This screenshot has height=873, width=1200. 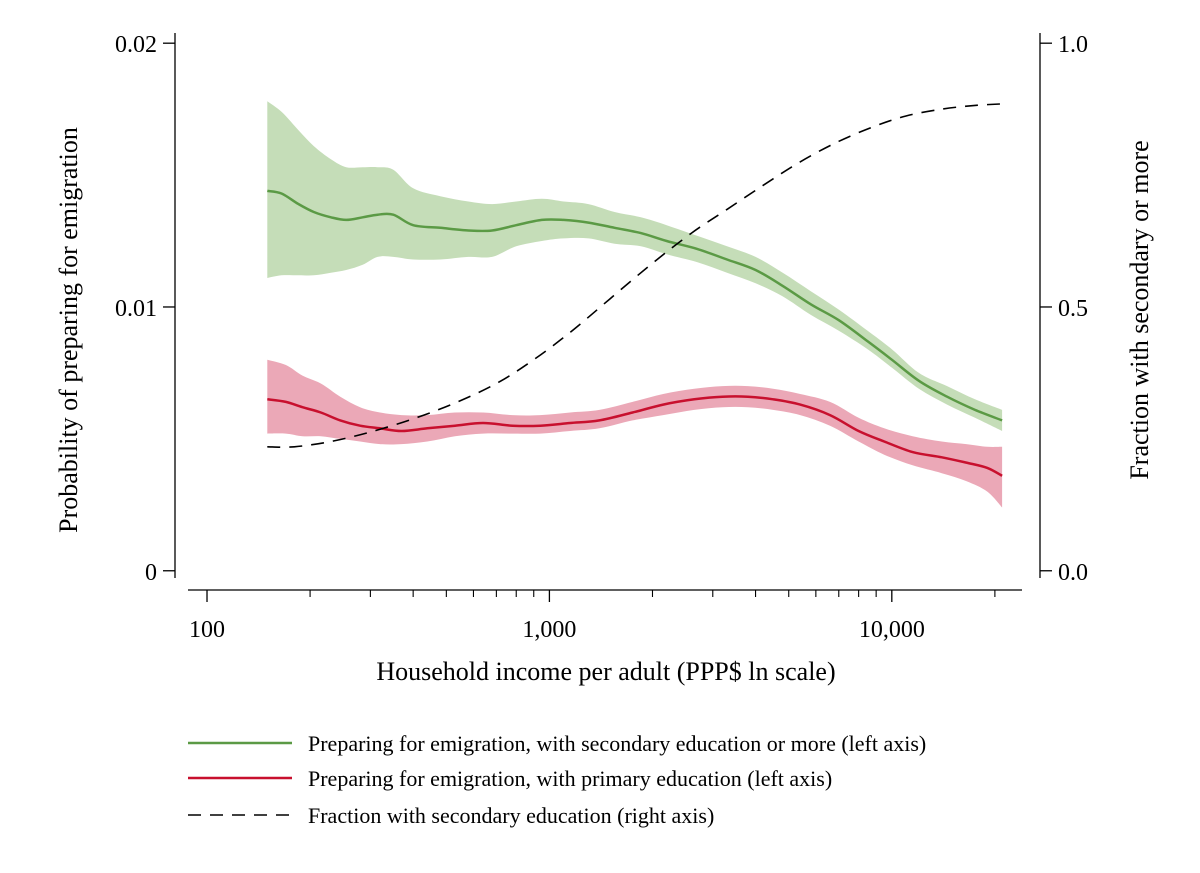 I want to click on left-y-tick-label: 0.02, so click(x=136, y=45).